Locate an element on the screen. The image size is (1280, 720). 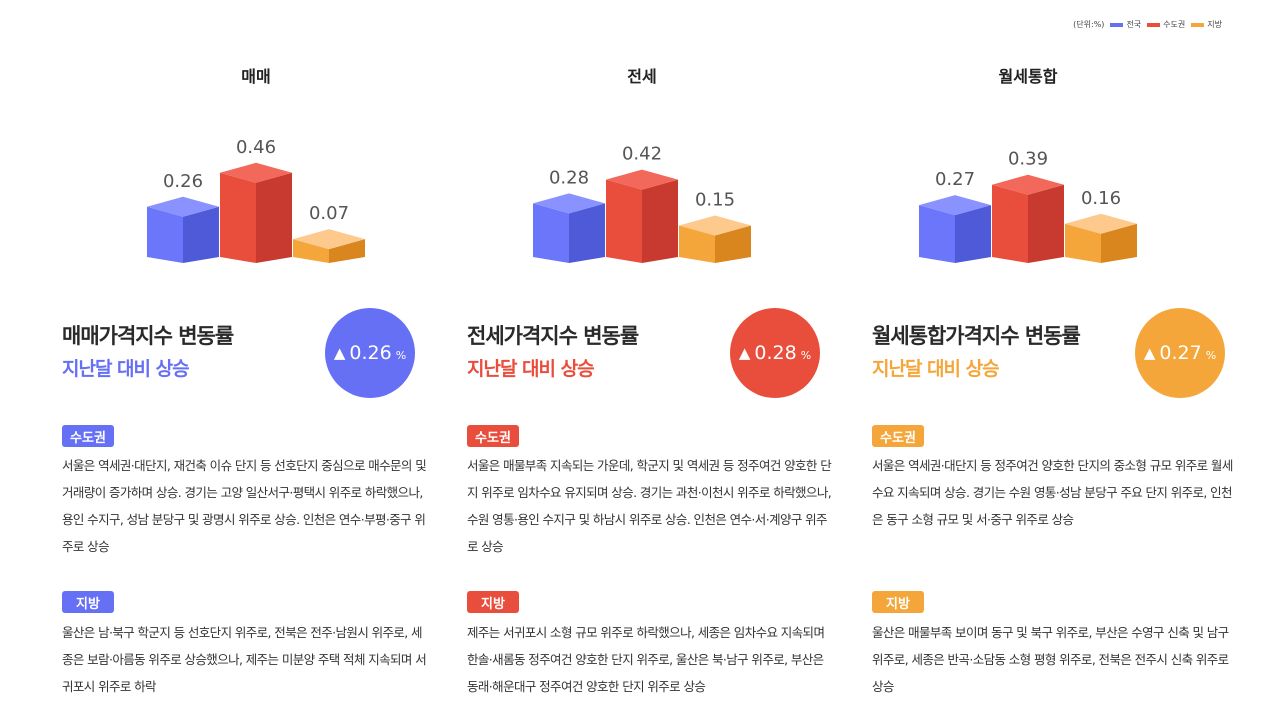
bar-monthly-nation-top-face is located at coordinates (955, 205).